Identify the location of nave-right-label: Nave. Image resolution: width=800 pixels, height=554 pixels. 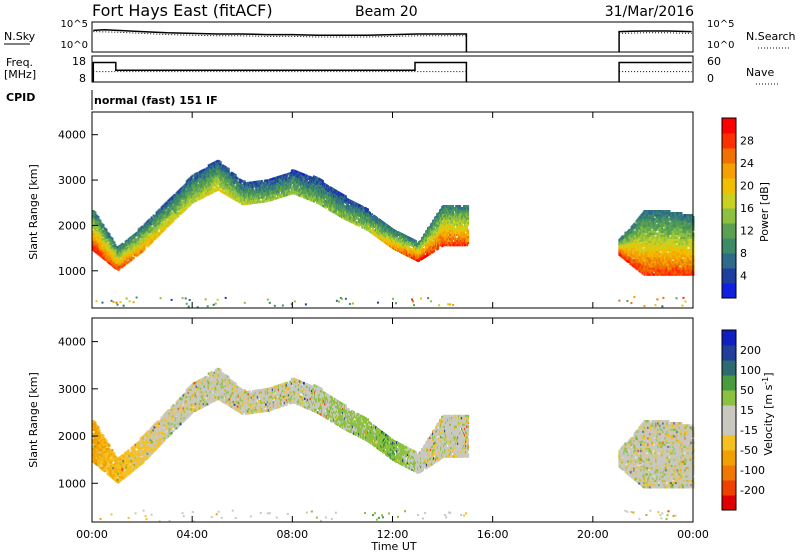
(760, 72).